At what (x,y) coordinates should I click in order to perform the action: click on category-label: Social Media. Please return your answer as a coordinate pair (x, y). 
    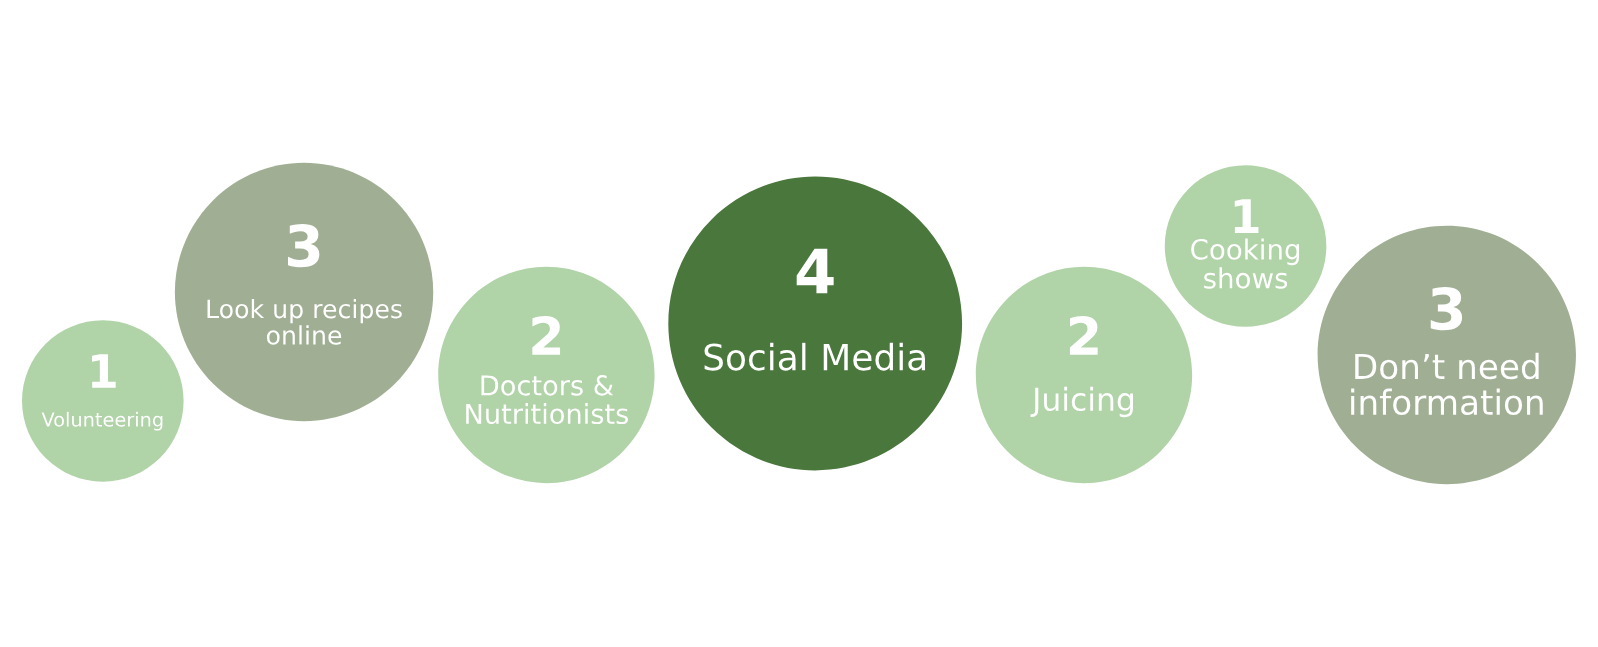
    Looking at the image, I should click on (814, 356).